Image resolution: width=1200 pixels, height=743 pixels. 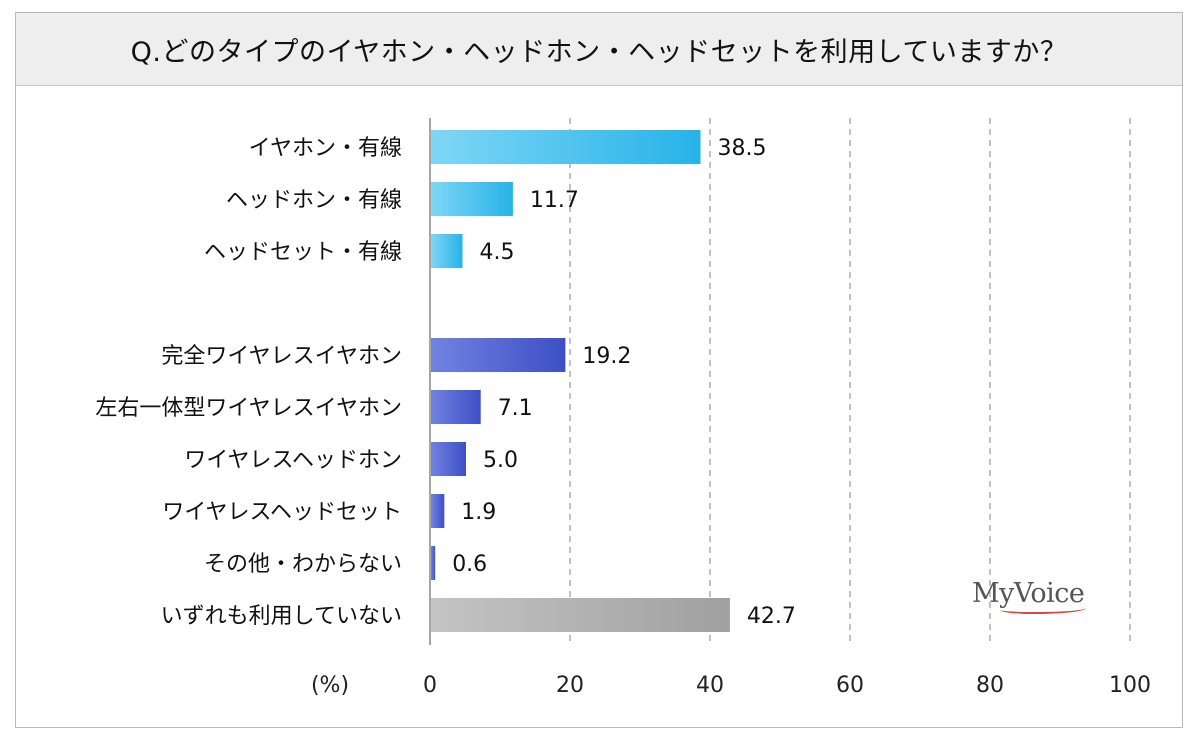 What do you see at coordinates (469, 564) in the screenshot?
I see `value-label-8: 0.6` at bounding box center [469, 564].